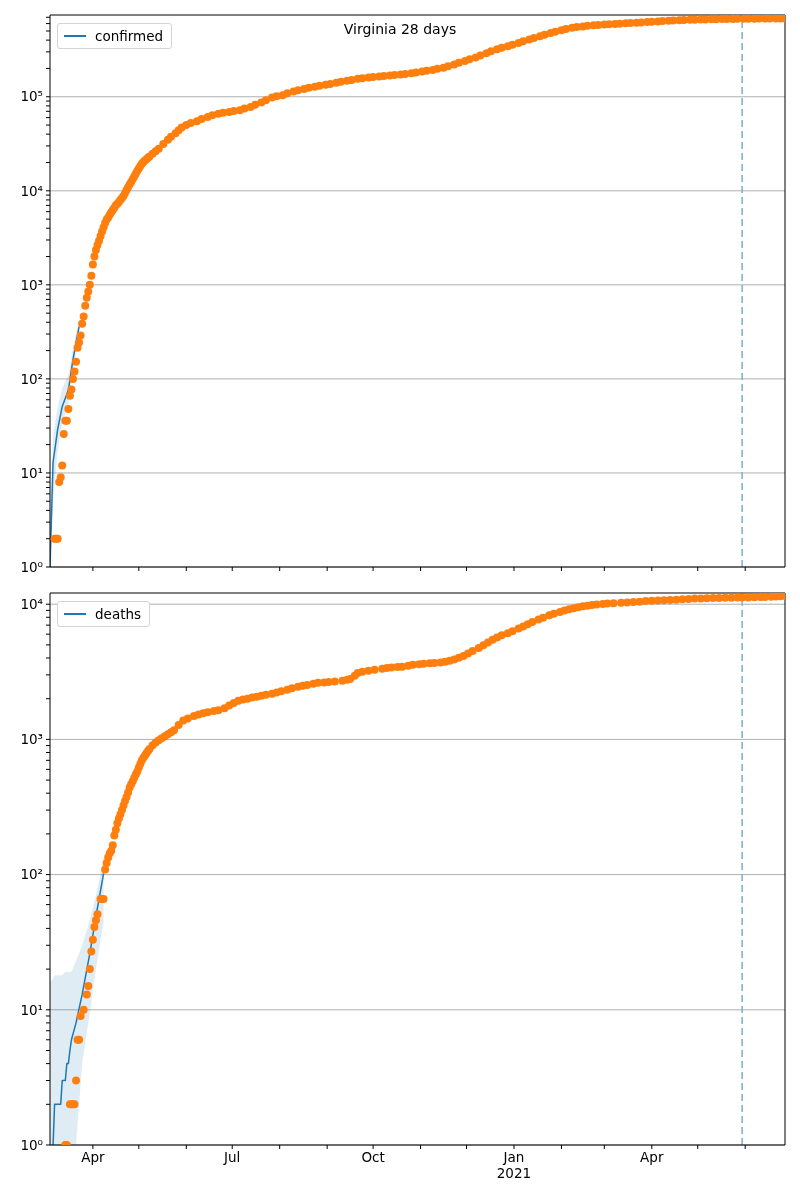 The height and width of the screenshot is (1200, 800). What do you see at coordinates (514, 1164) in the screenshot?
I see `x-tick-label: Jan 2021` at bounding box center [514, 1164].